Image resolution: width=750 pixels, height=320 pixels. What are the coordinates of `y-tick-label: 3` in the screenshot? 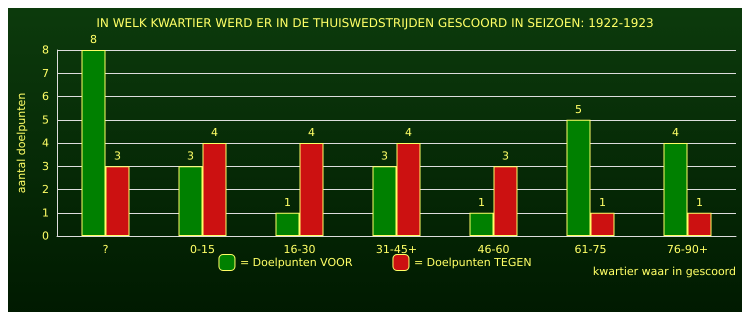 It's located at (45, 166).